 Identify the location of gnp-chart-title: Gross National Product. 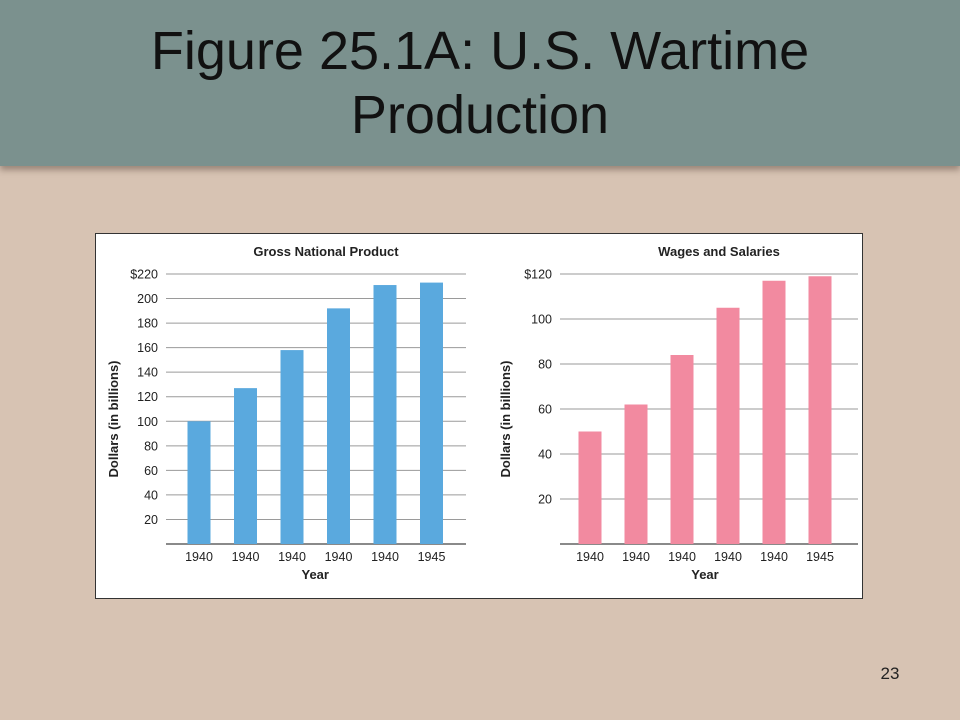
(326, 251).